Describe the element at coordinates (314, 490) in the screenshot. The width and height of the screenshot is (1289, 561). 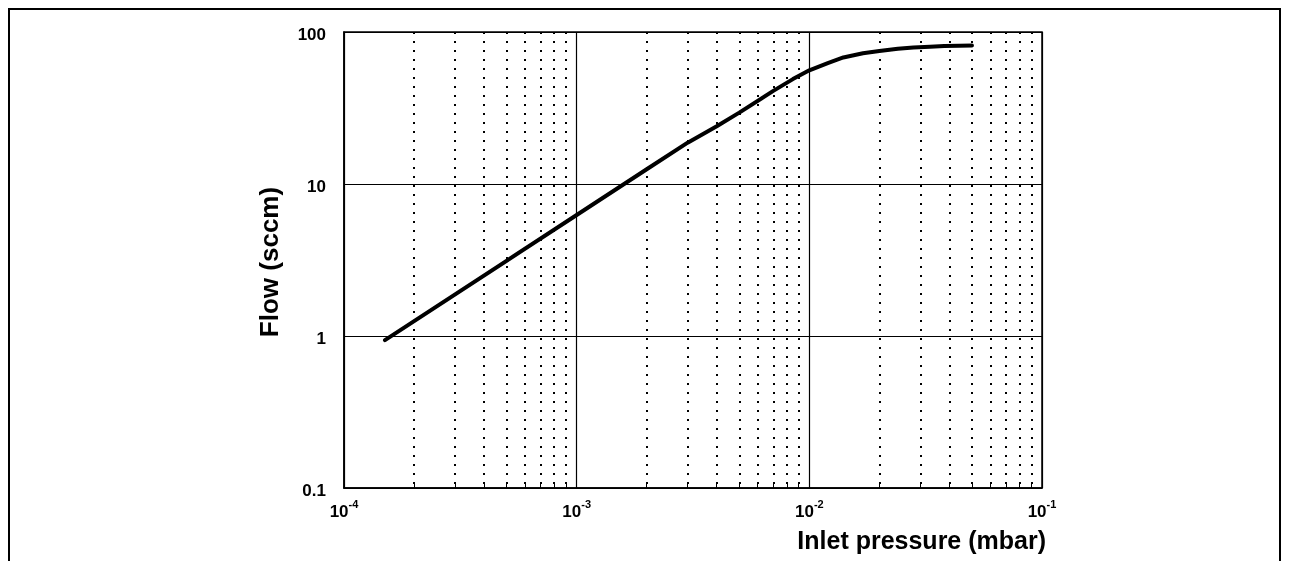
I see `y-tick-label: 0.1` at that location.